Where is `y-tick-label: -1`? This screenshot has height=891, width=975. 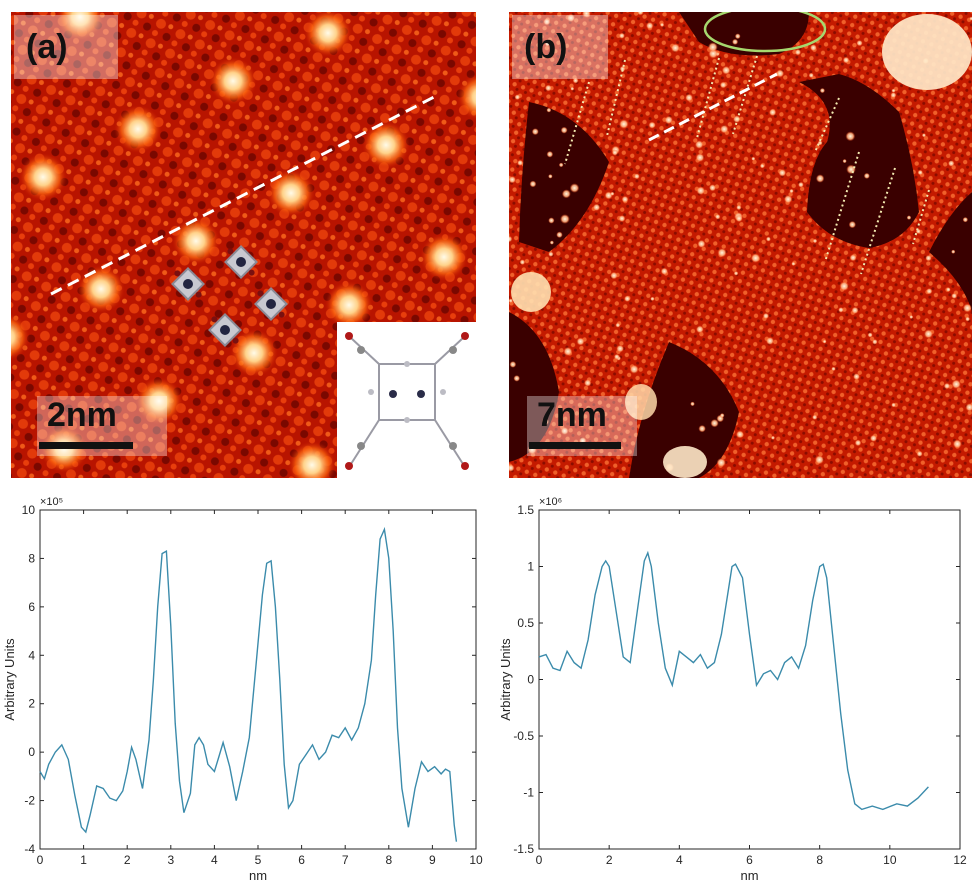
y-tick-label: -1 is located at coordinates (528, 793).